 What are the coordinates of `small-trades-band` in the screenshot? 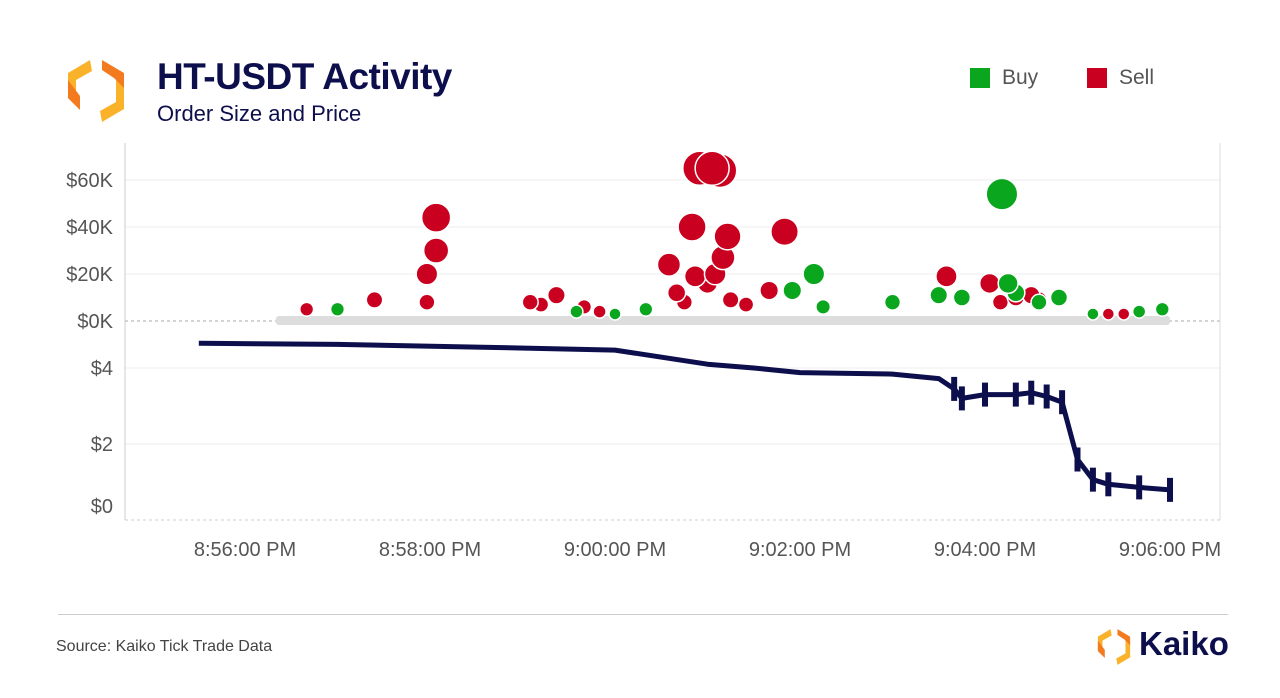 It's located at (722, 320).